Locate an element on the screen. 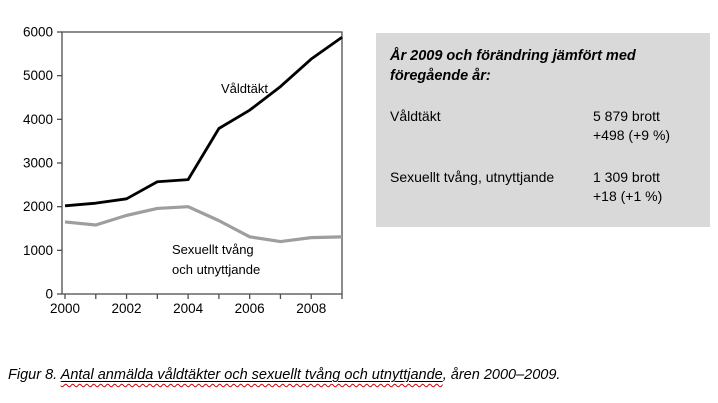 This screenshot has width=718, height=403. info-box-row-value: 1 309 brott is located at coordinates (626, 177).